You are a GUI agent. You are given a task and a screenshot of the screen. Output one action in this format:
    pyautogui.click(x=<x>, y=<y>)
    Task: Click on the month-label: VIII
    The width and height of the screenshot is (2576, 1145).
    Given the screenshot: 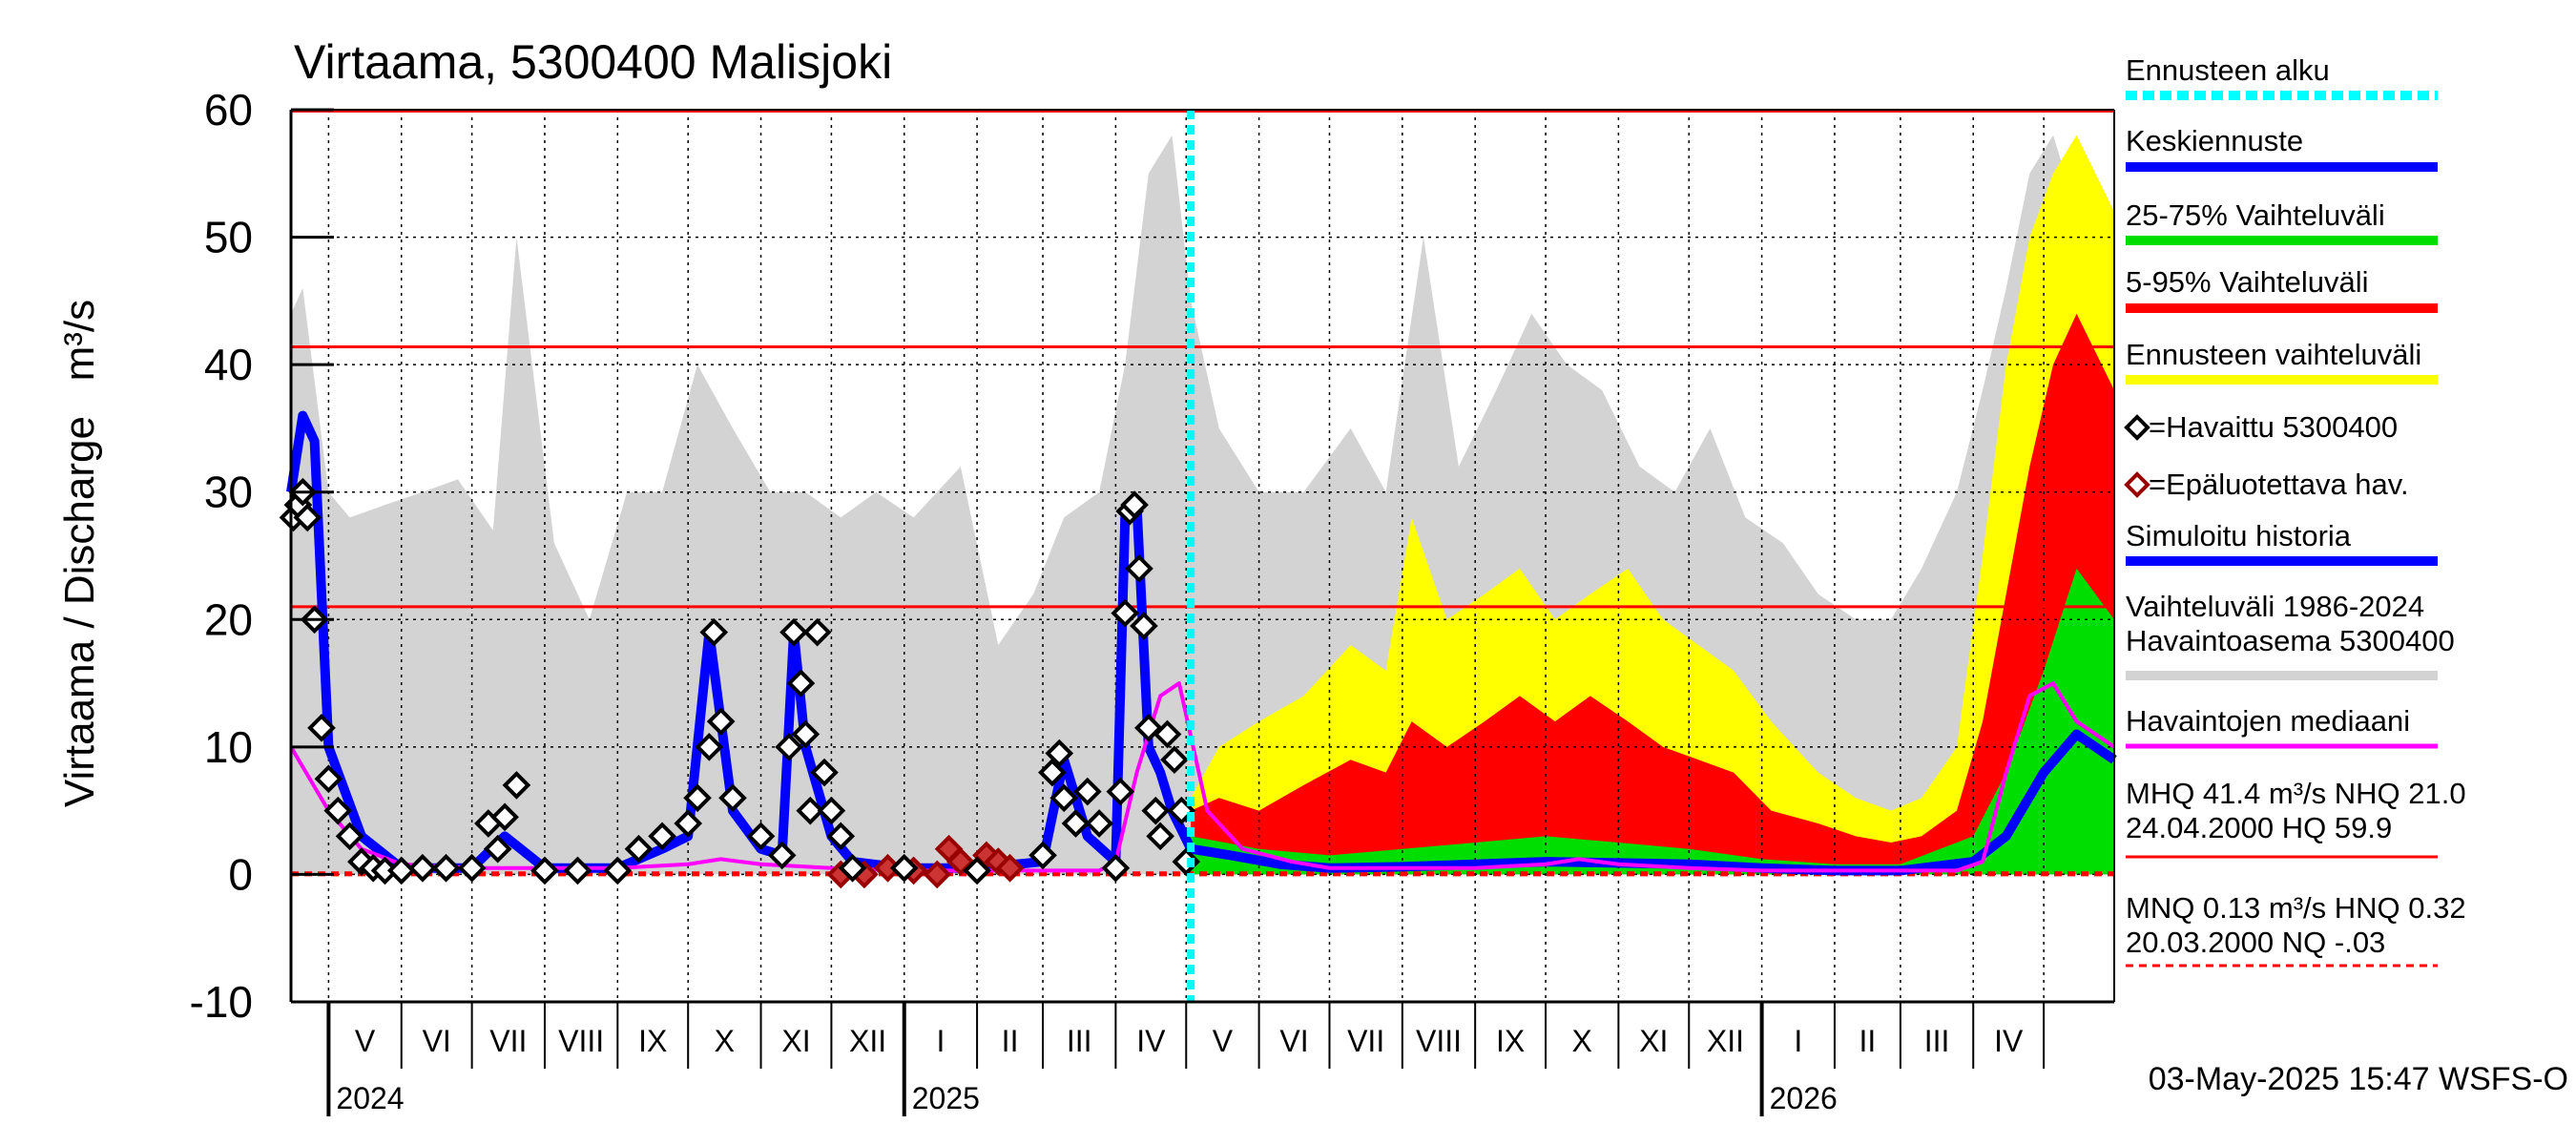 What is the action you would take?
    pyautogui.click(x=1439, y=1041)
    